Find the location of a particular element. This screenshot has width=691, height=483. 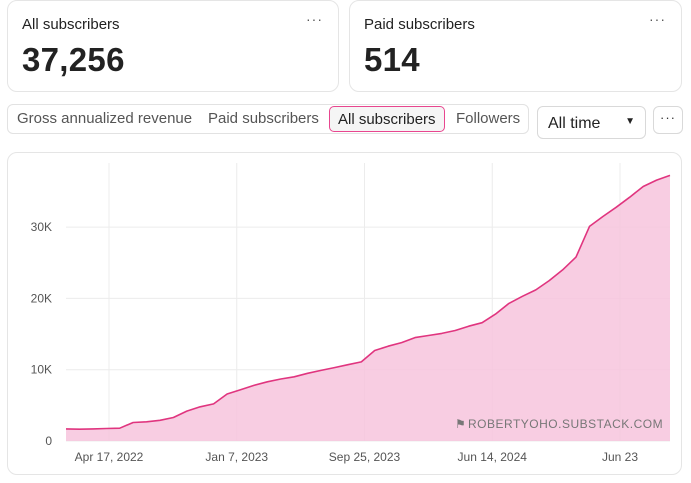

paid-subscribers-label: Paid subscribers is located at coordinates (419, 24).